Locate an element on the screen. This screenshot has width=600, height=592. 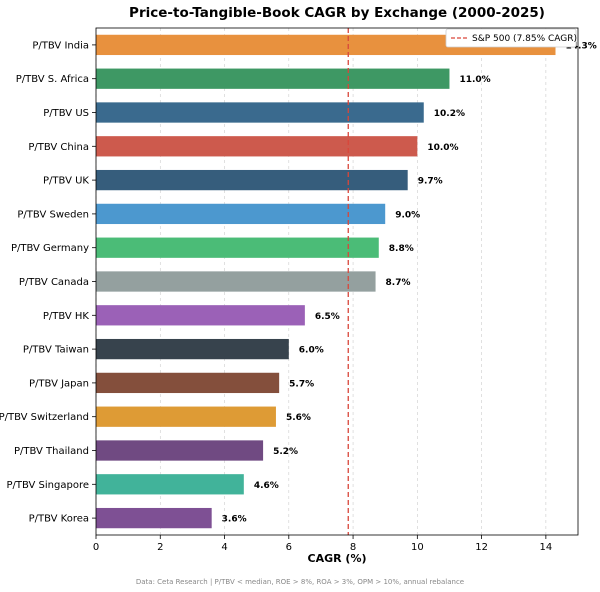
value-label: 3.6% is located at coordinates (234, 520).